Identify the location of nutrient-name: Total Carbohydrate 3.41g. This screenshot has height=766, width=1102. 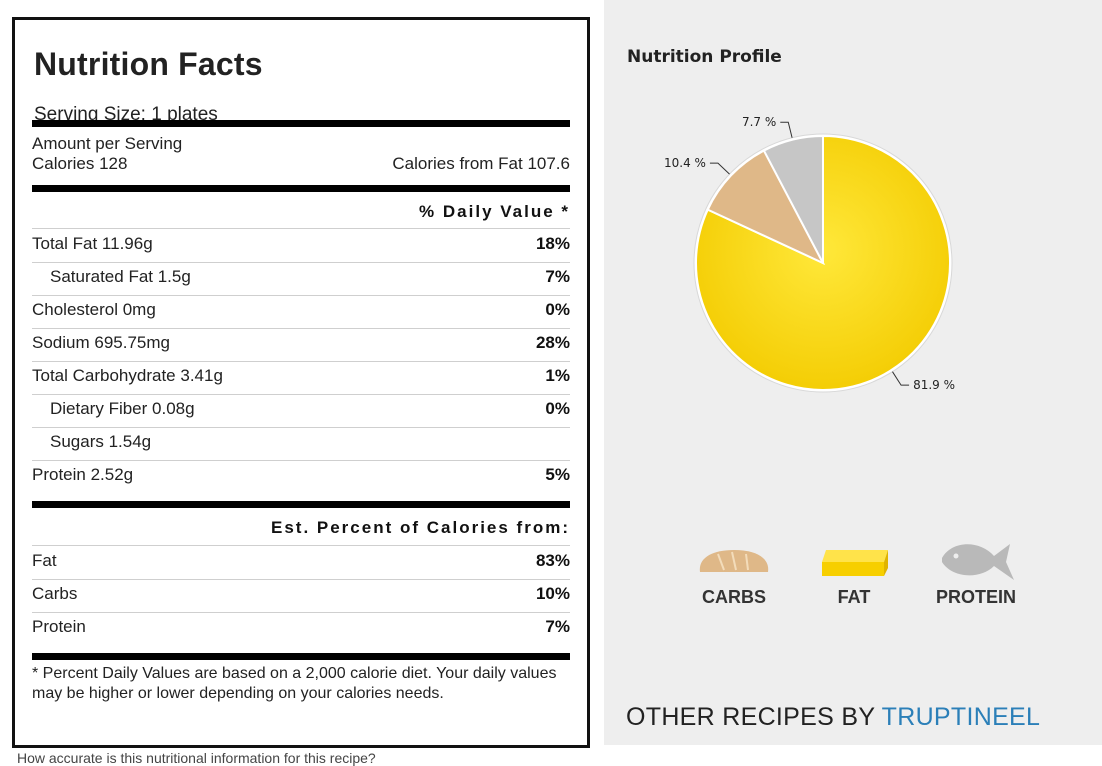
(127, 375).